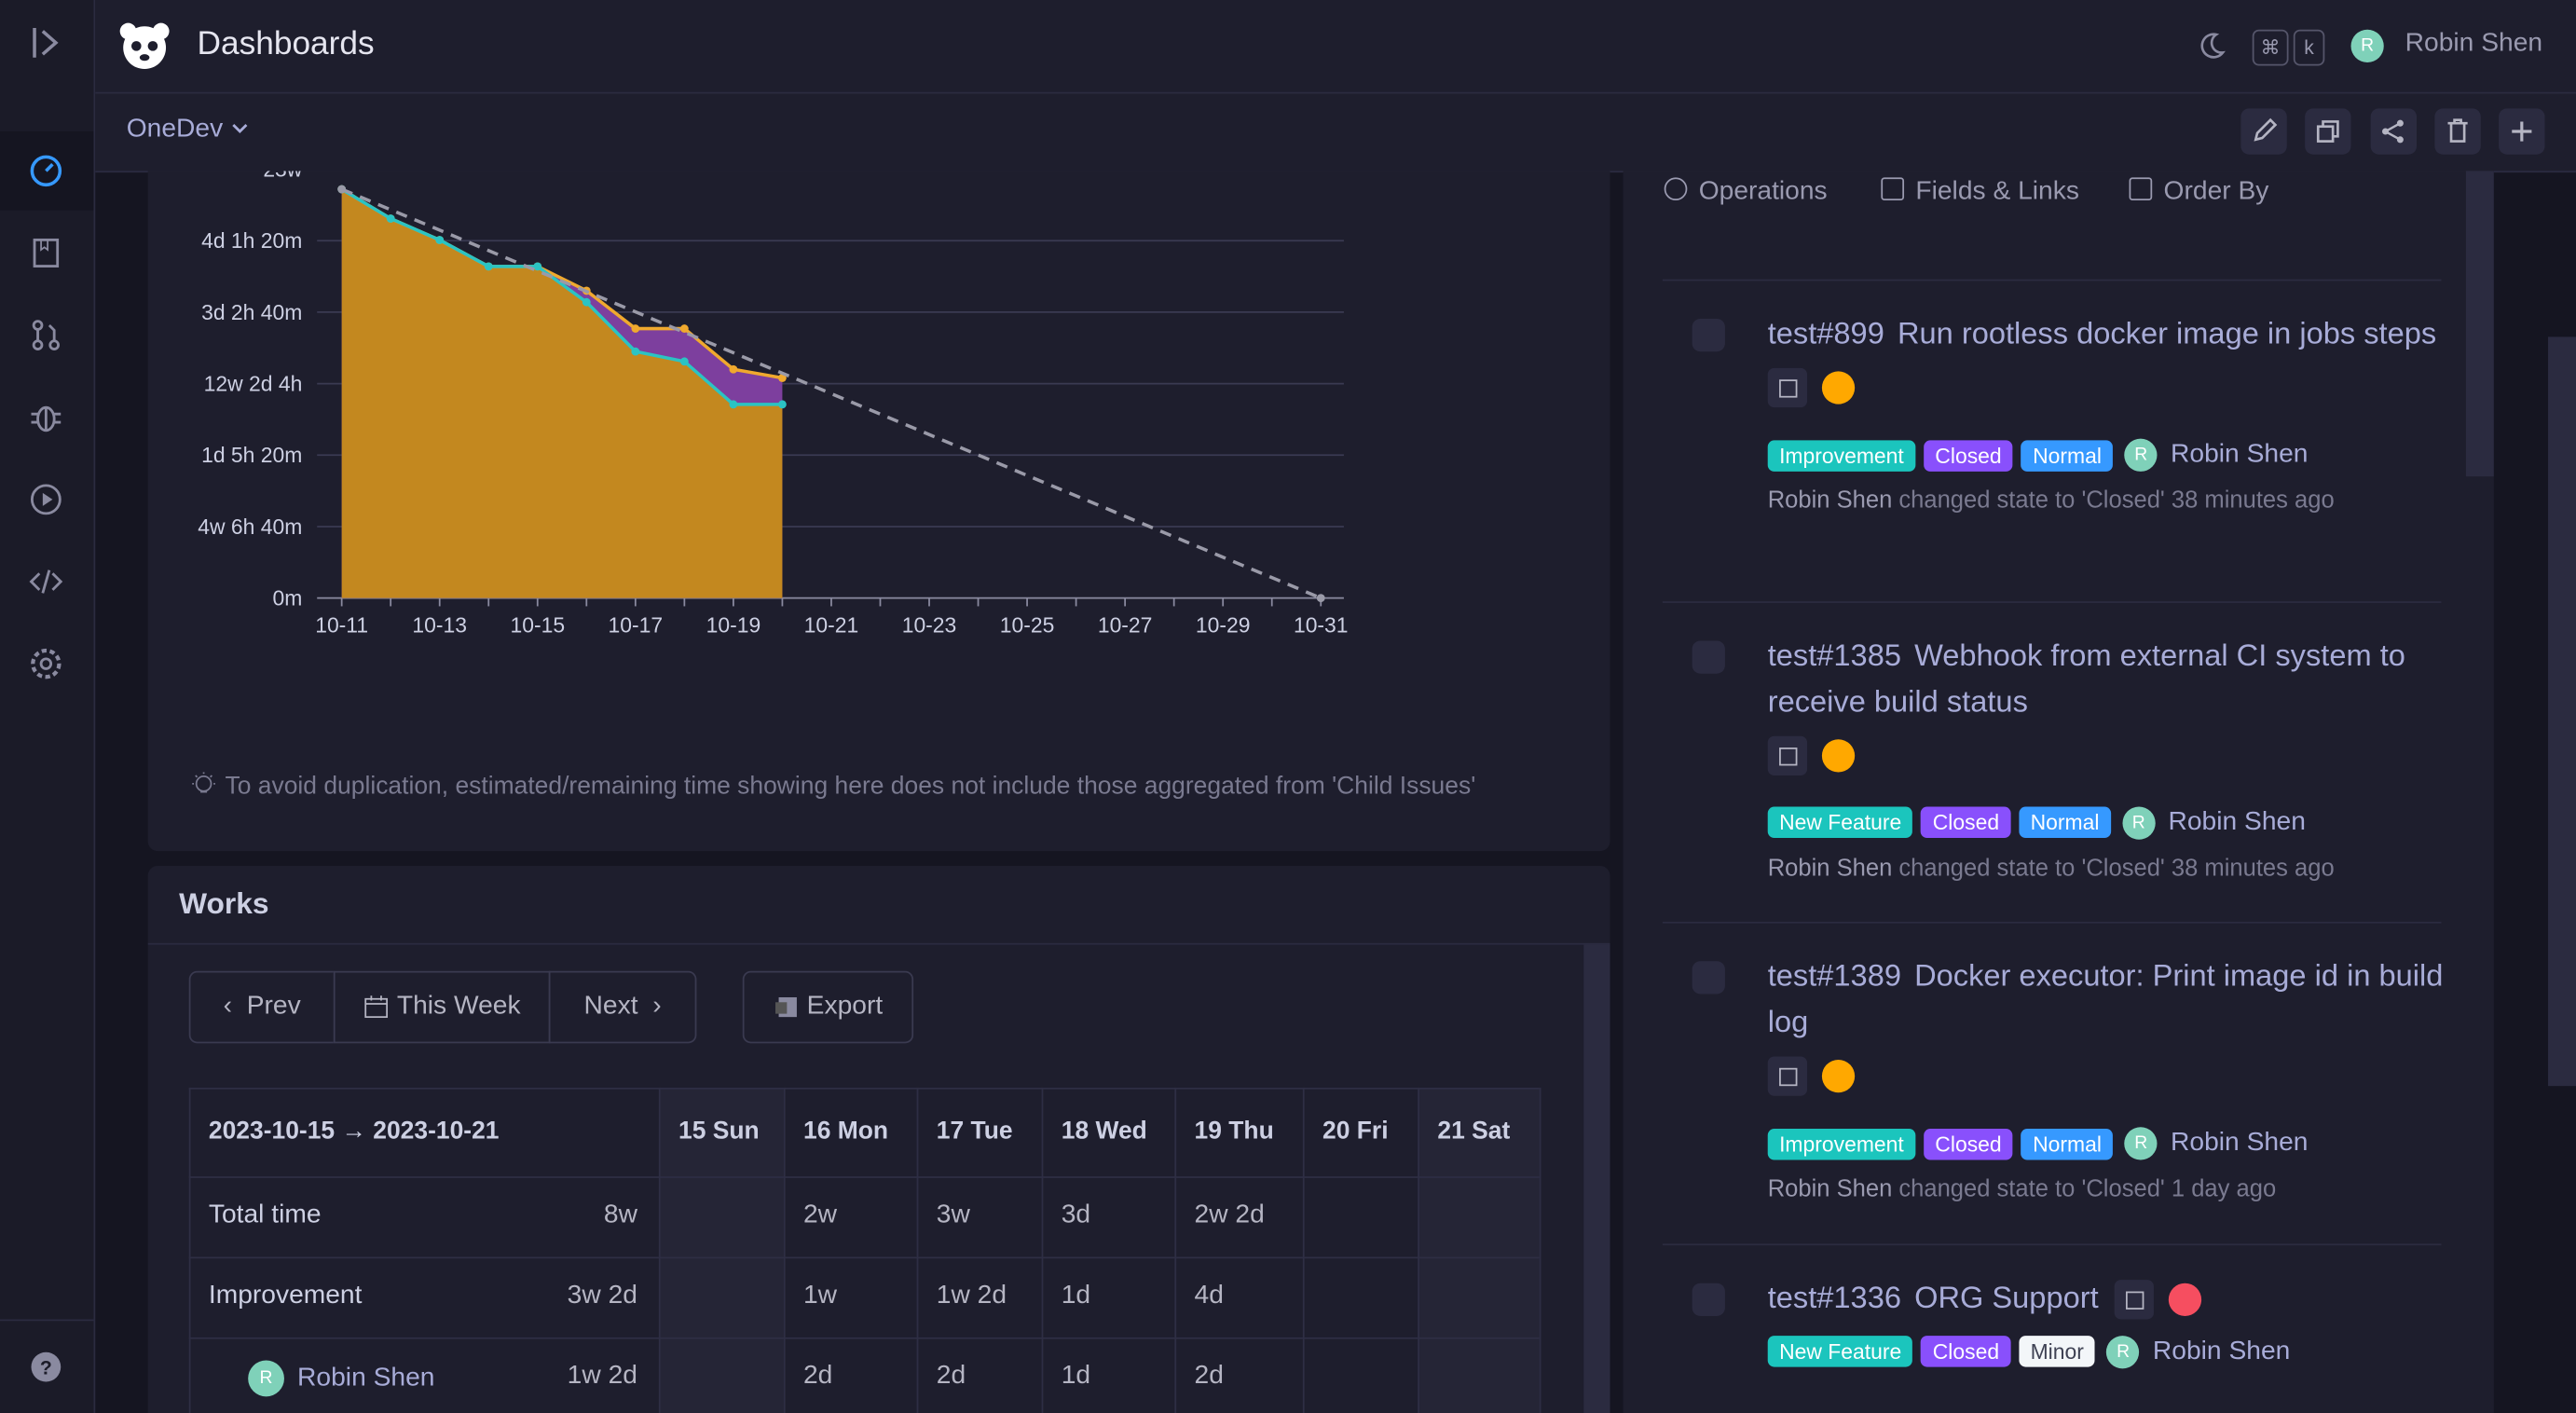 The height and width of the screenshot is (1413, 2576). Describe the element at coordinates (2263, 131) in the screenshot. I see `edit-button` at that location.